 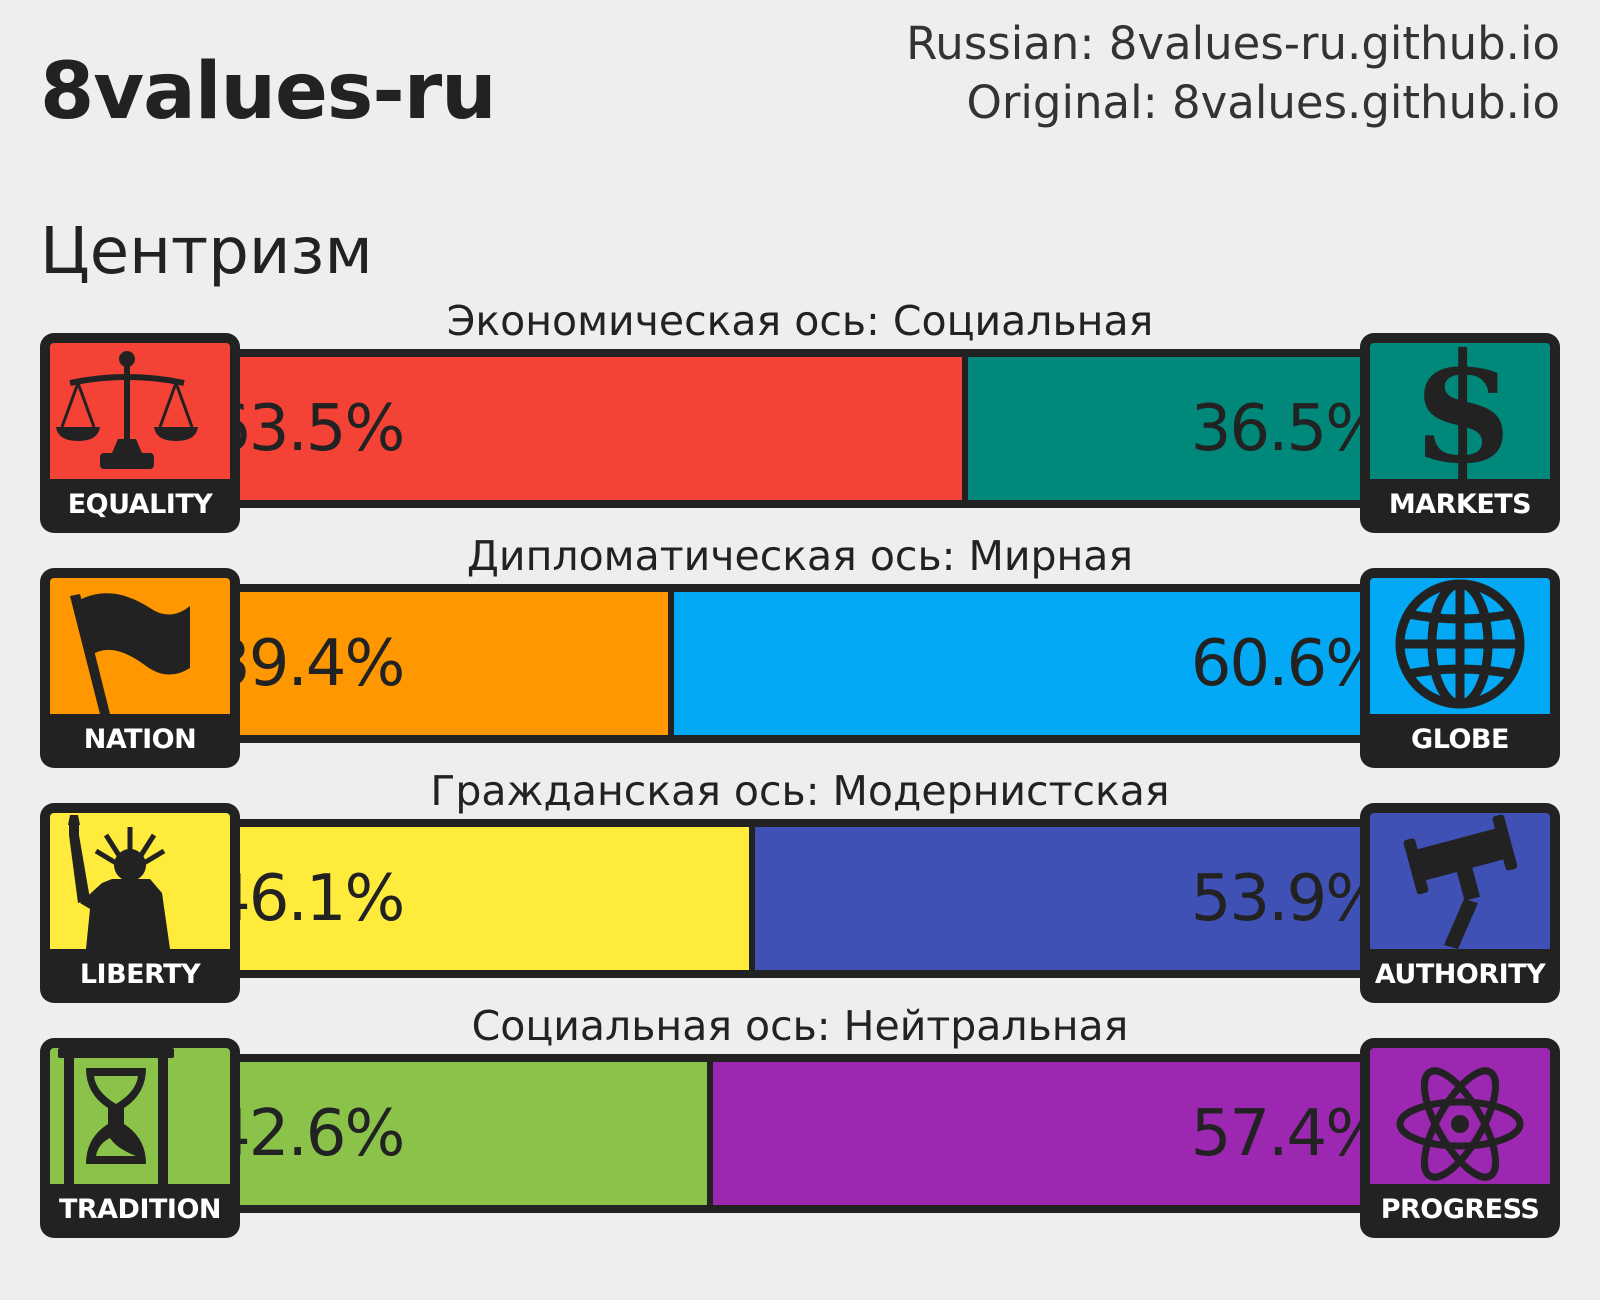 What do you see at coordinates (1233, 43) in the screenshot?
I see `russian-site-link: Russian: 8values-ru.github.io` at bounding box center [1233, 43].